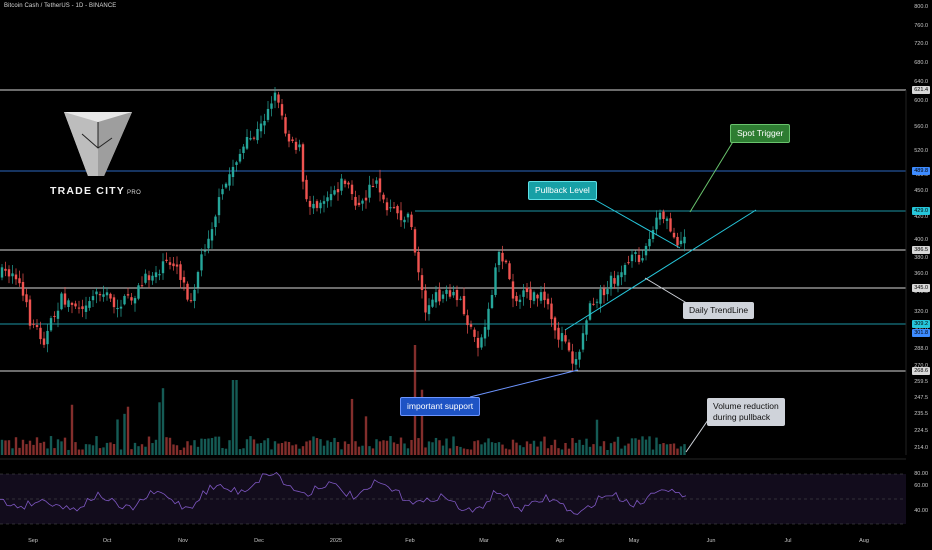 This screenshot has width=932, height=550. What do you see at coordinates (760, 133) in the screenshot?
I see `spot-trigger-callout: Spot Trigger` at bounding box center [760, 133].